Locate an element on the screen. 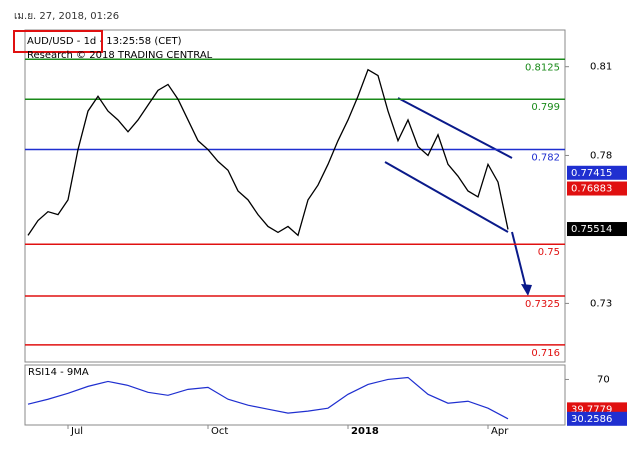  price-marker-label: 0.75514 is located at coordinates (591, 229).